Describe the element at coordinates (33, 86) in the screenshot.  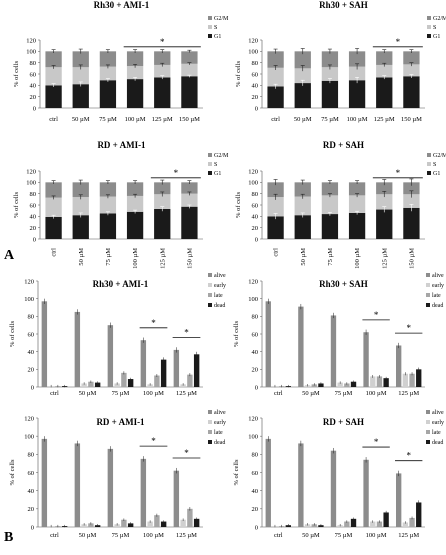
I see `chart1-ytick-label: 40` at that location.